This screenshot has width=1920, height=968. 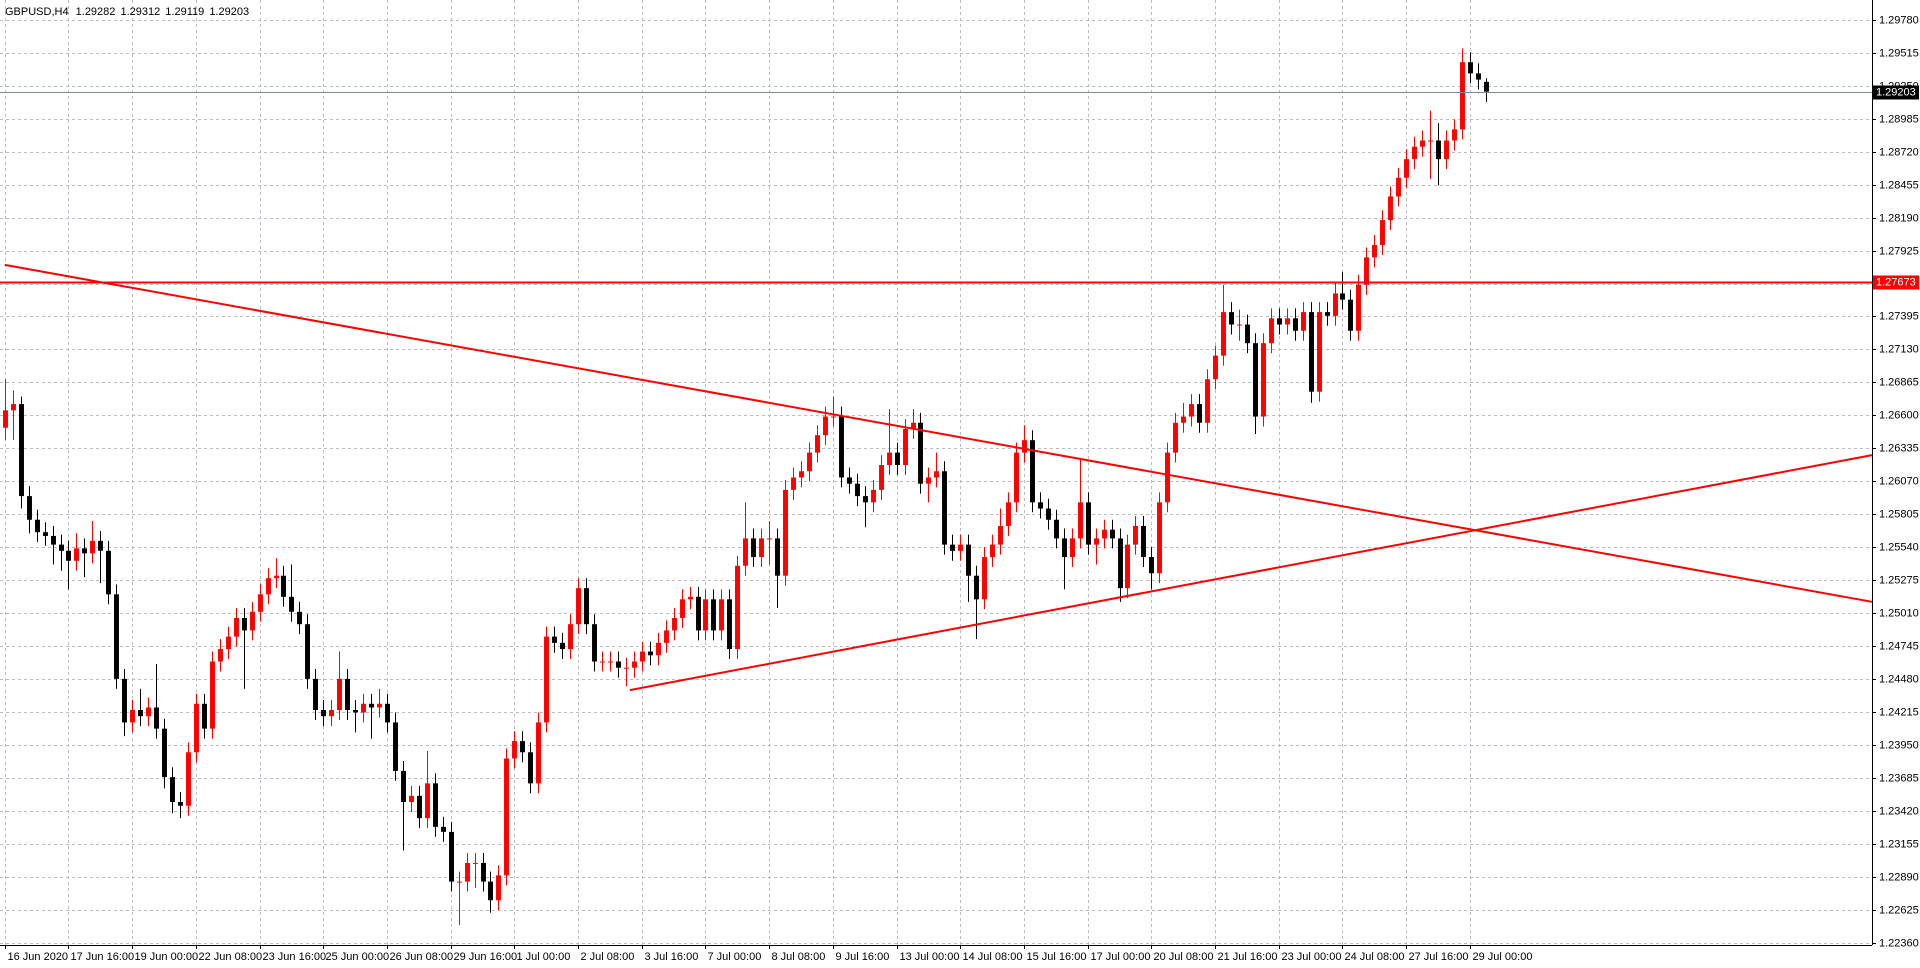 What do you see at coordinates (229, 12) in the screenshot?
I see `close: 1.29203` at bounding box center [229, 12].